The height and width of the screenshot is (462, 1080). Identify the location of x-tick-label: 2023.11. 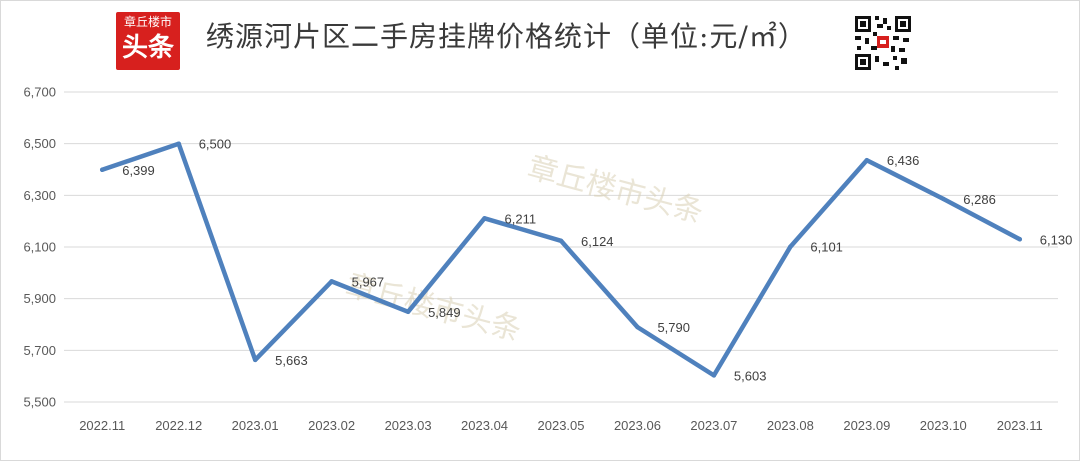
(1020, 425).